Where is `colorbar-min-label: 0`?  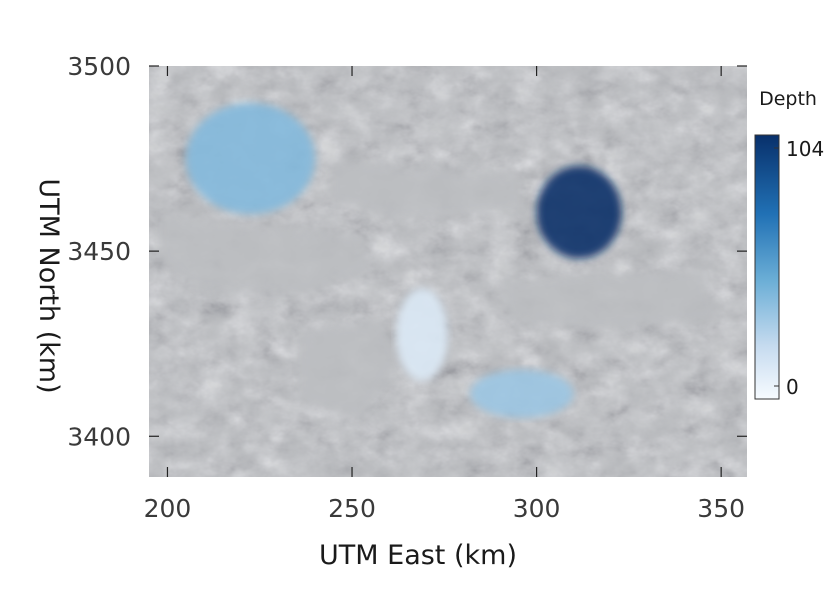
colorbar-min-label: 0 is located at coordinates (792, 387).